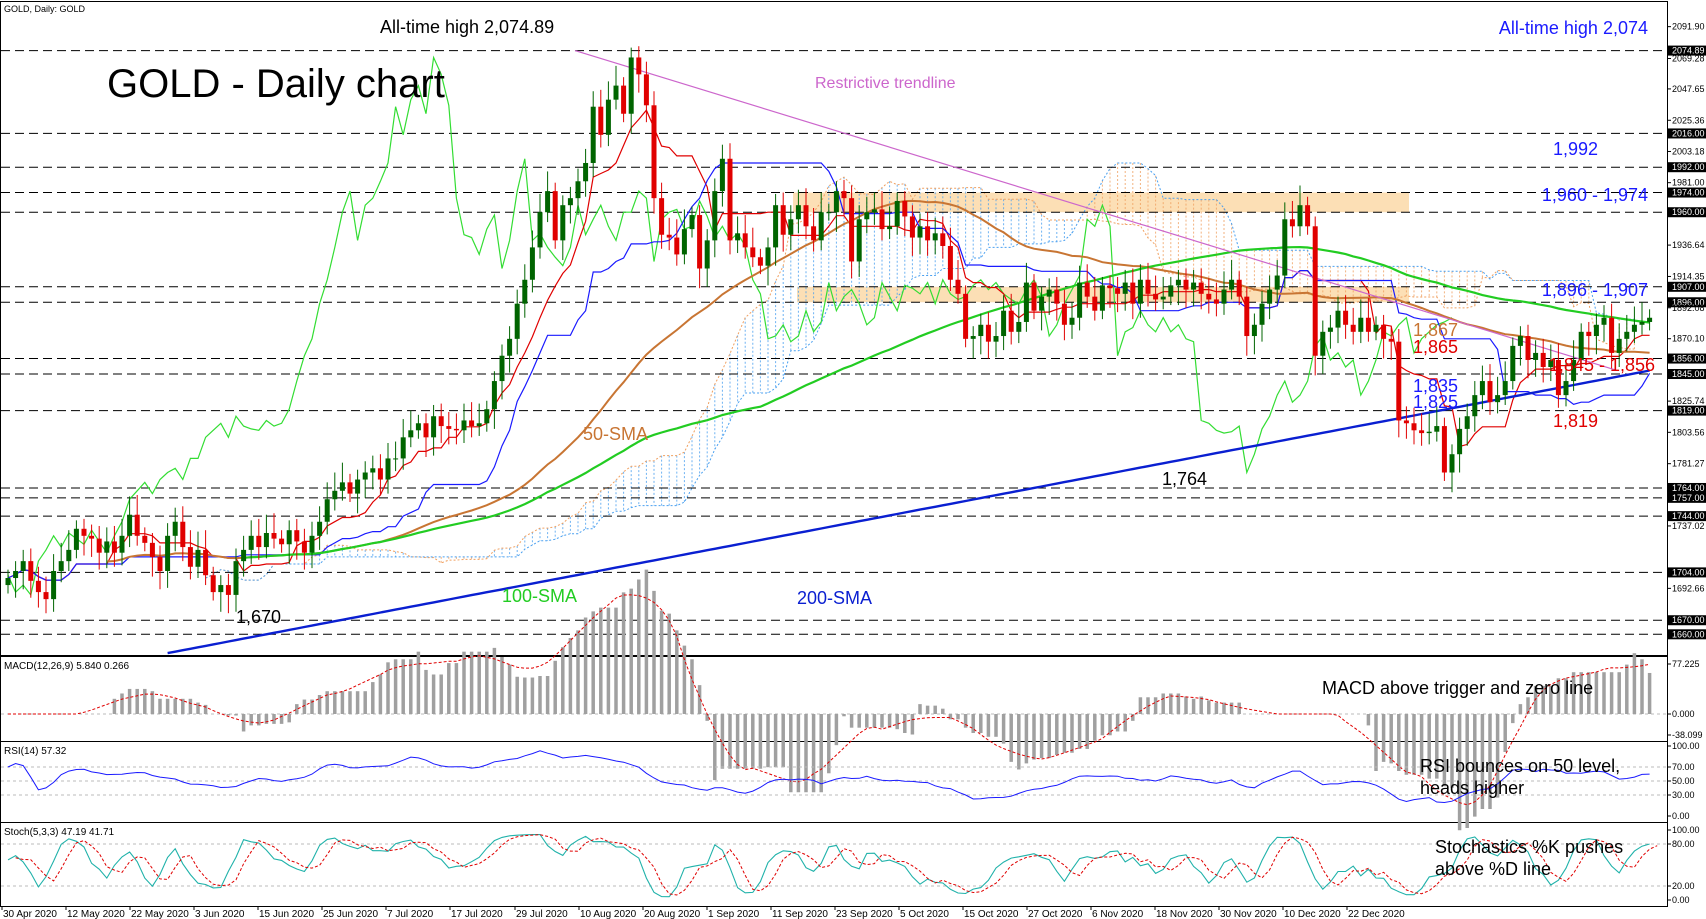  What do you see at coordinates (1493, 869) in the screenshot?
I see `stoch-comment-2: above %D line` at bounding box center [1493, 869].